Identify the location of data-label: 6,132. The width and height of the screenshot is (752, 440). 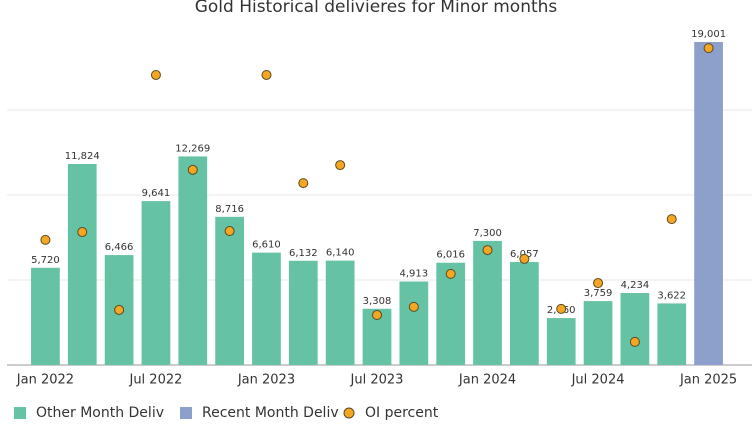
(303, 253).